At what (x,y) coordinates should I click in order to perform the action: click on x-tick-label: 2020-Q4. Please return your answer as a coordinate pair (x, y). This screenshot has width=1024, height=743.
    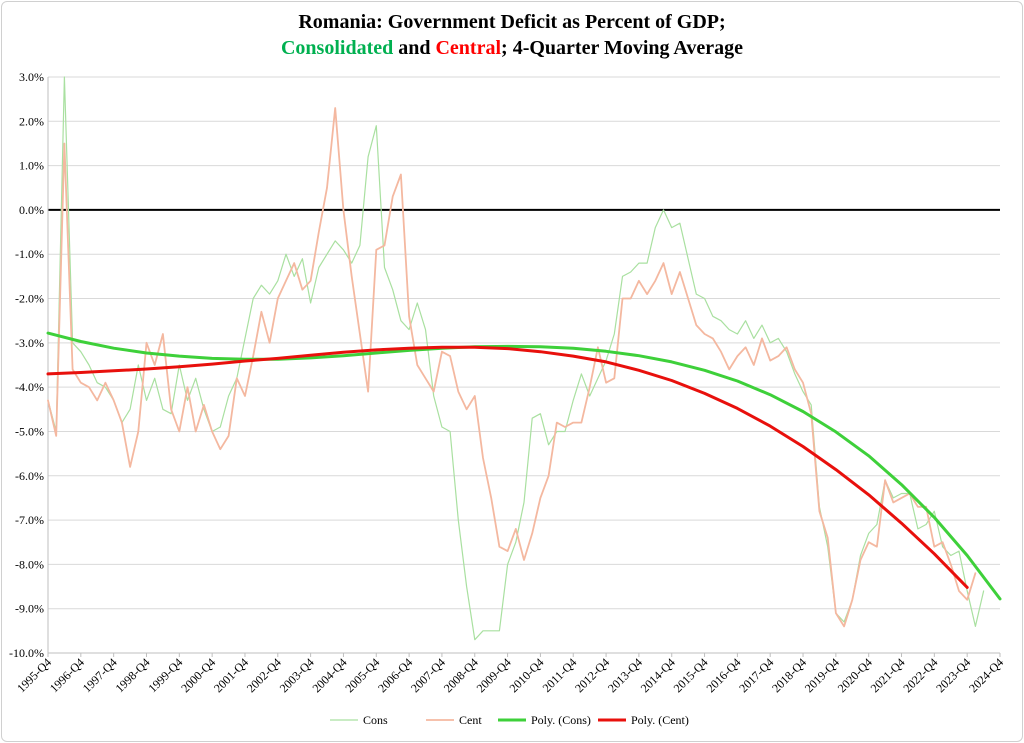
    Looking at the image, I should click on (855, 675).